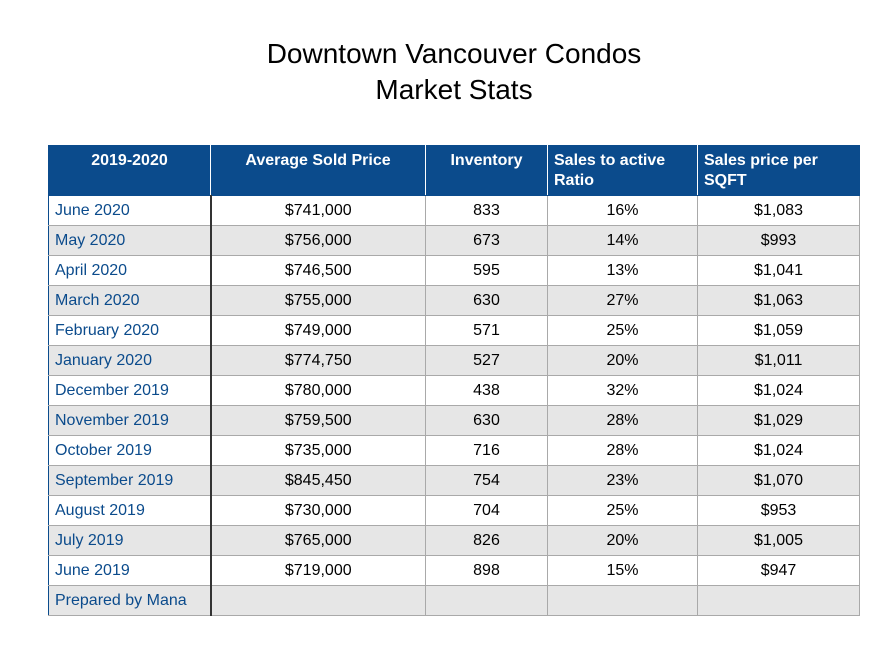 This screenshot has height=653, width=894. I want to click on cell-sales-price-per-sqft: $953, so click(778, 510).